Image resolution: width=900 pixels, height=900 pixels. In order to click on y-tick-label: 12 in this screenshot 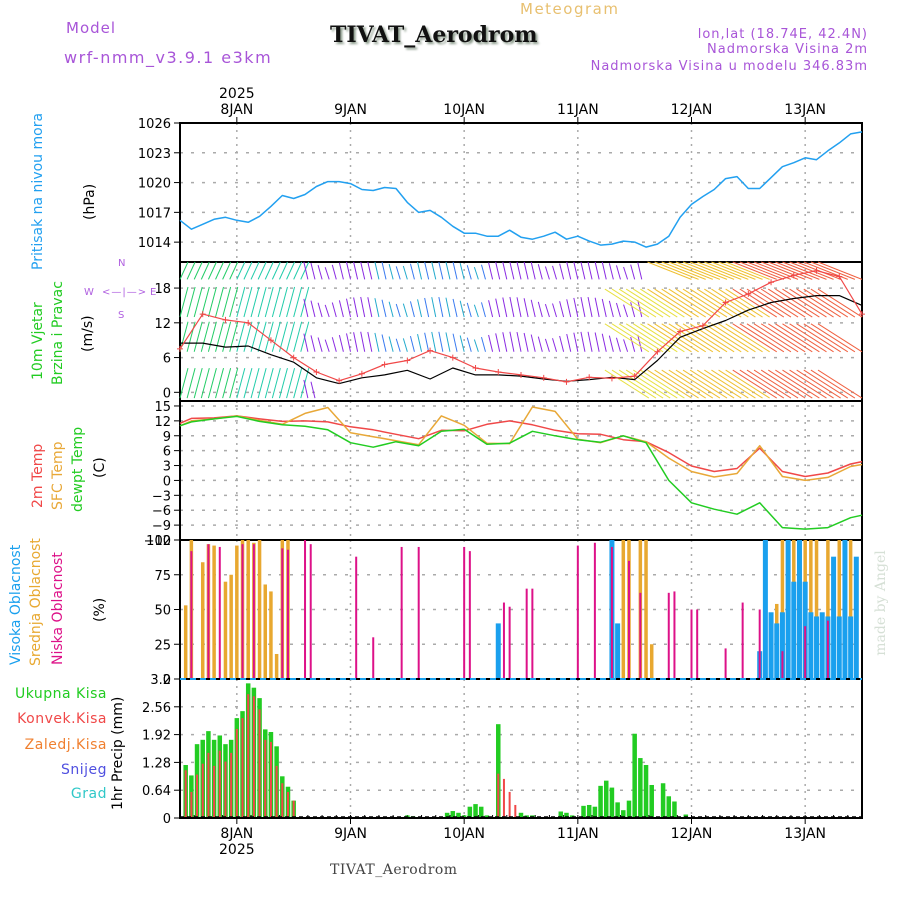, I will do `click(162, 324)`.